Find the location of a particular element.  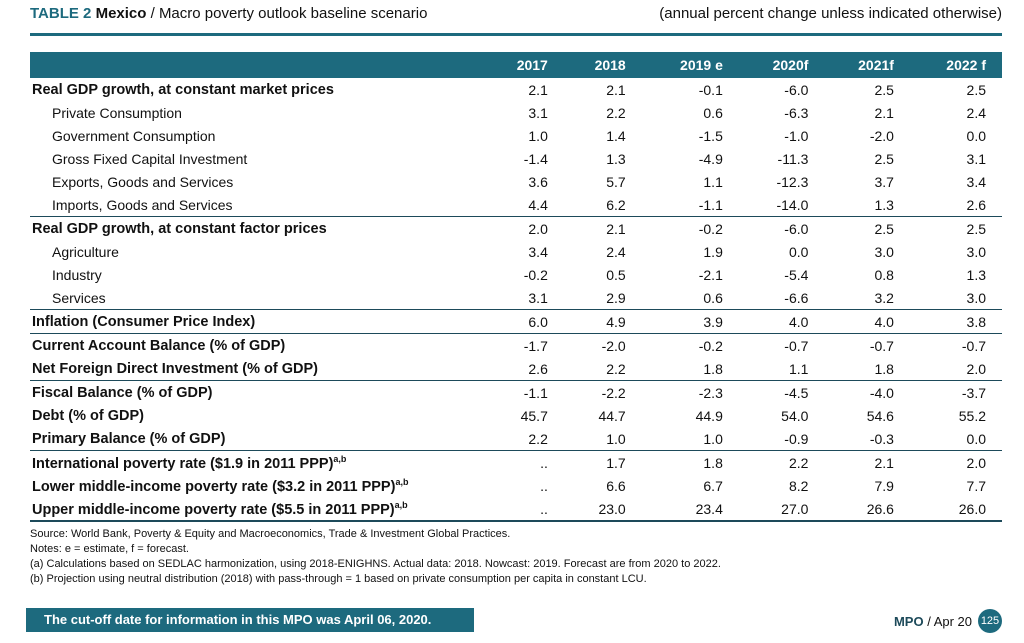

cell-value: 3.6 is located at coordinates (538, 181).